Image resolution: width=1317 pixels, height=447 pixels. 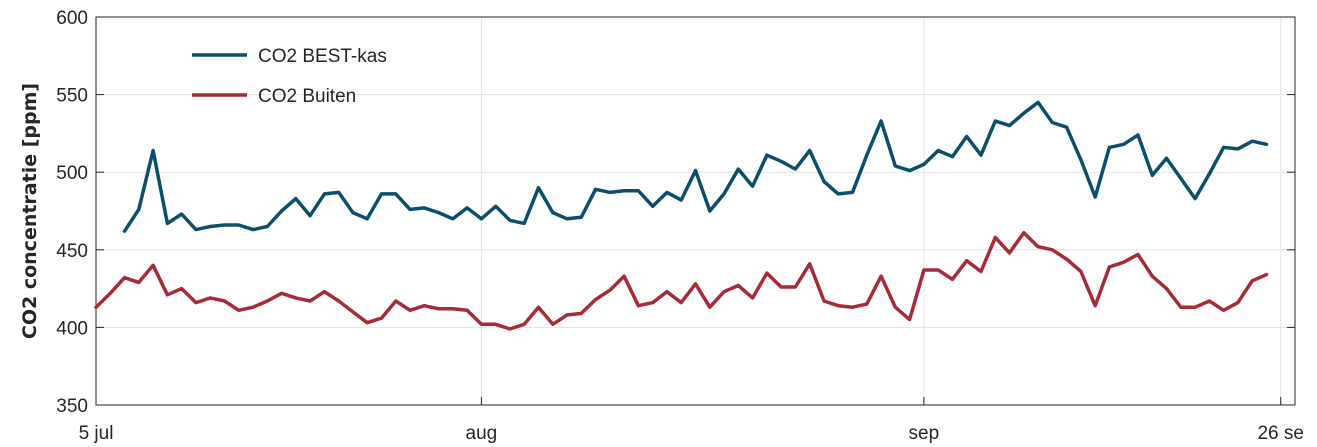 I want to click on x-tick-label: sep, so click(x=924, y=433).